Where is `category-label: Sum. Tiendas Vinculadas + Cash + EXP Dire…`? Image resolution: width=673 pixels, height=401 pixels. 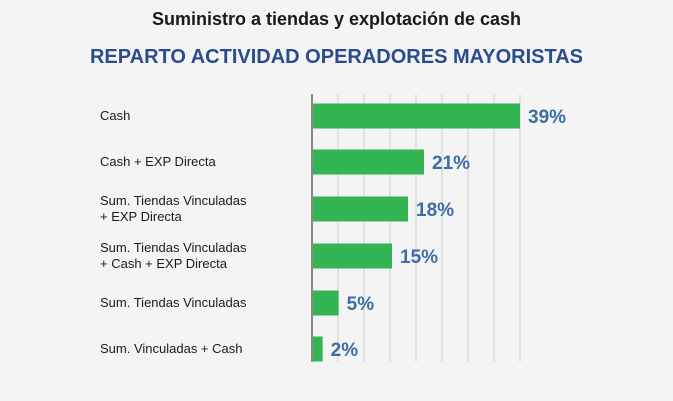 category-label: Sum. Tiendas Vinculadas + Cash + EXP Dire… is located at coordinates (173, 255).